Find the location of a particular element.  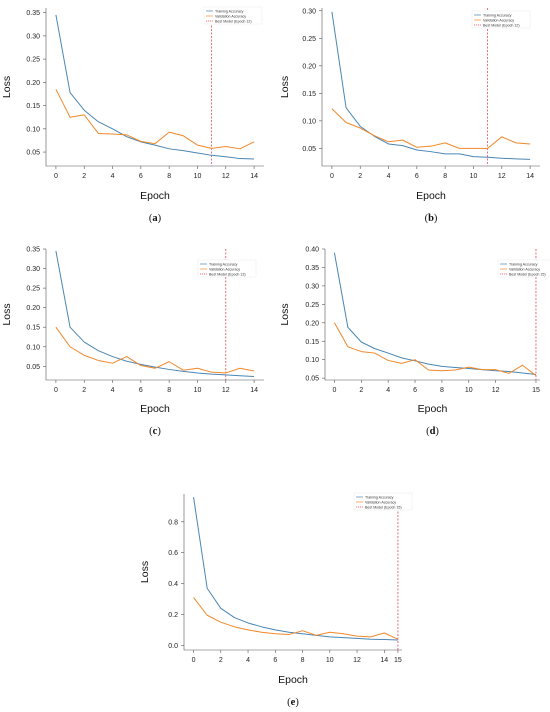

y-tick-label: 0.40 is located at coordinates (312, 250).